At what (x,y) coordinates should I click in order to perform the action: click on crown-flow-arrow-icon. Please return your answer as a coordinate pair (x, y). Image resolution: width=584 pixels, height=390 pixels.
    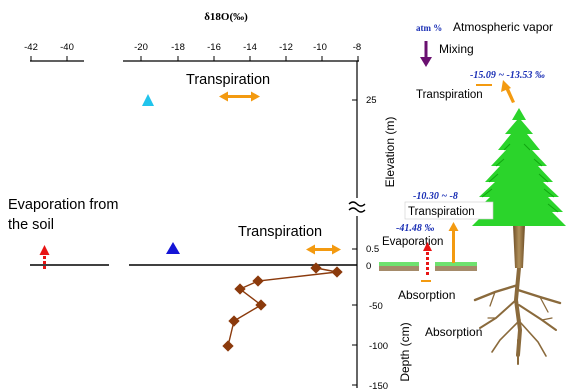
    Looking at the image, I should click on (508, 91).